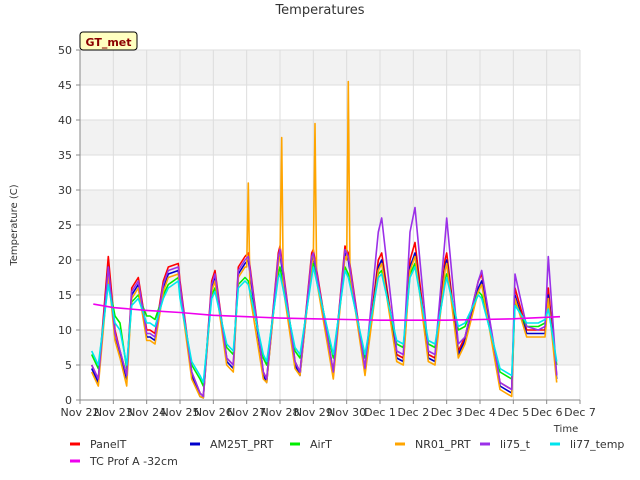  What do you see at coordinates (321, 444) in the screenshot?
I see `legend-label: AirT` at bounding box center [321, 444].